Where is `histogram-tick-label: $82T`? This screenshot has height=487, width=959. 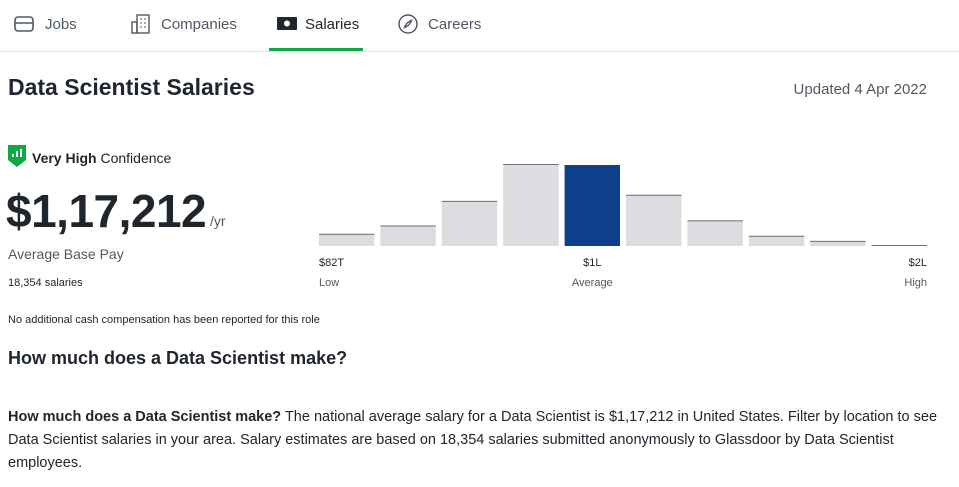 histogram-tick-label: $82T is located at coordinates (332, 263).